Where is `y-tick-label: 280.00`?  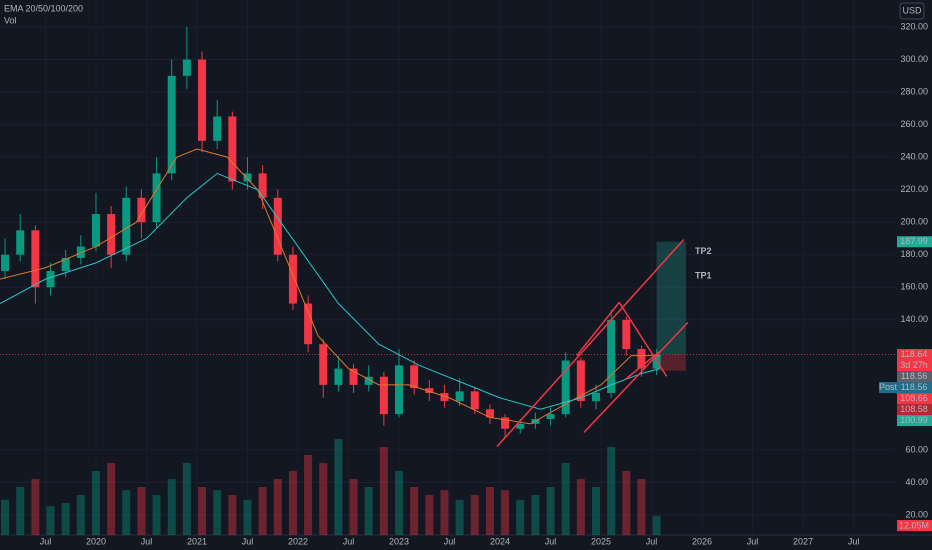 y-tick-label: 280.00 is located at coordinates (914, 91).